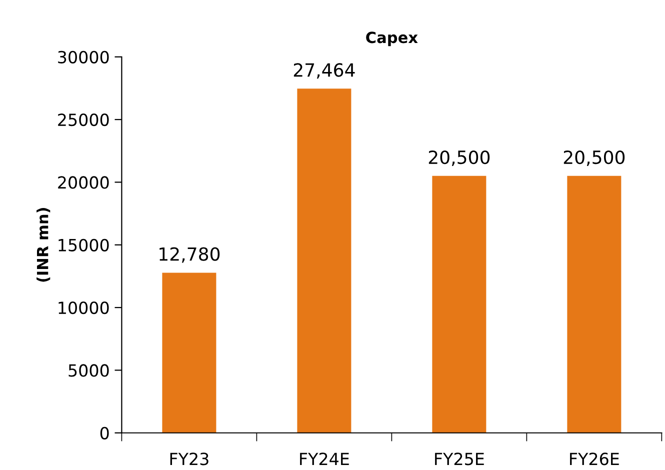 The image size is (665, 470). Describe the element at coordinates (104, 433) in the screenshot. I see `y-tick-label: 0` at that location.